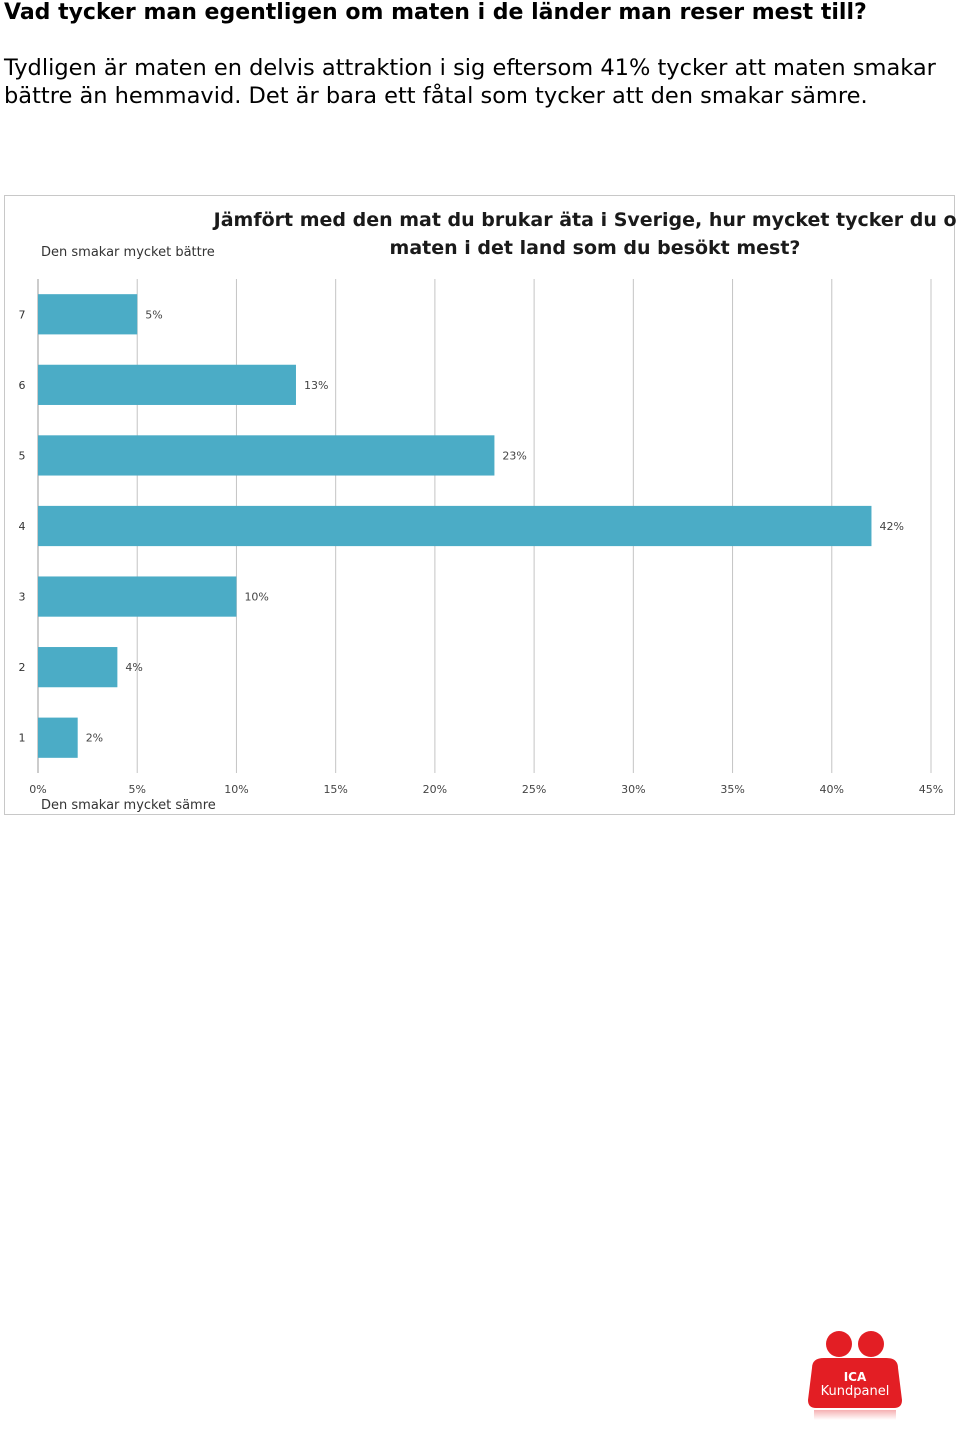 Image resolution: width=960 pixels, height=1430 pixels. I want to click on value-label: 13%, so click(316, 385).